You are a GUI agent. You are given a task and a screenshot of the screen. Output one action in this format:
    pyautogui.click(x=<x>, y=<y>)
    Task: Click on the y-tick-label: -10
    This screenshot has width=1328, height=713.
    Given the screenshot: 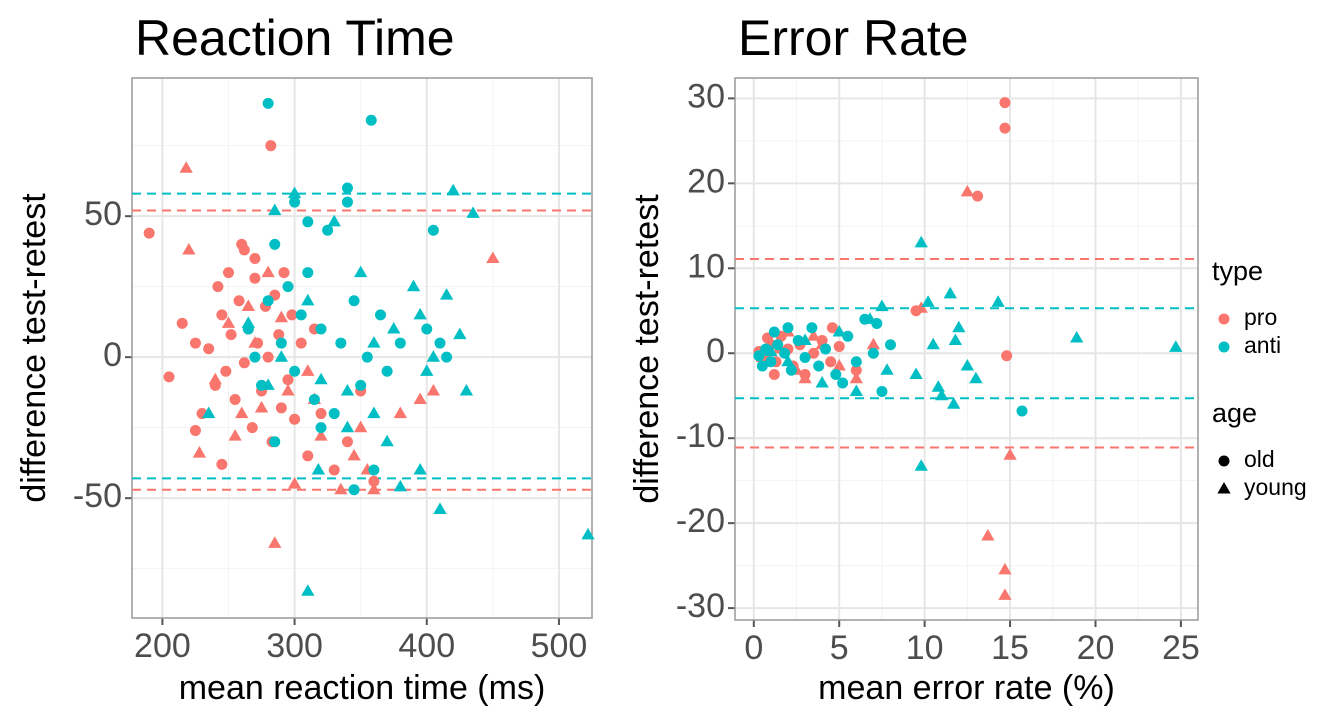 What is the action you would take?
    pyautogui.click(x=700, y=436)
    